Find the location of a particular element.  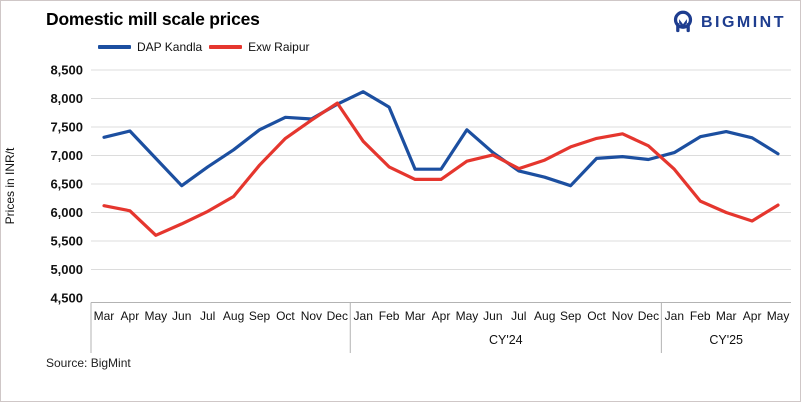

chart-title: Domestic mill scale prices is located at coordinates (153, 19).